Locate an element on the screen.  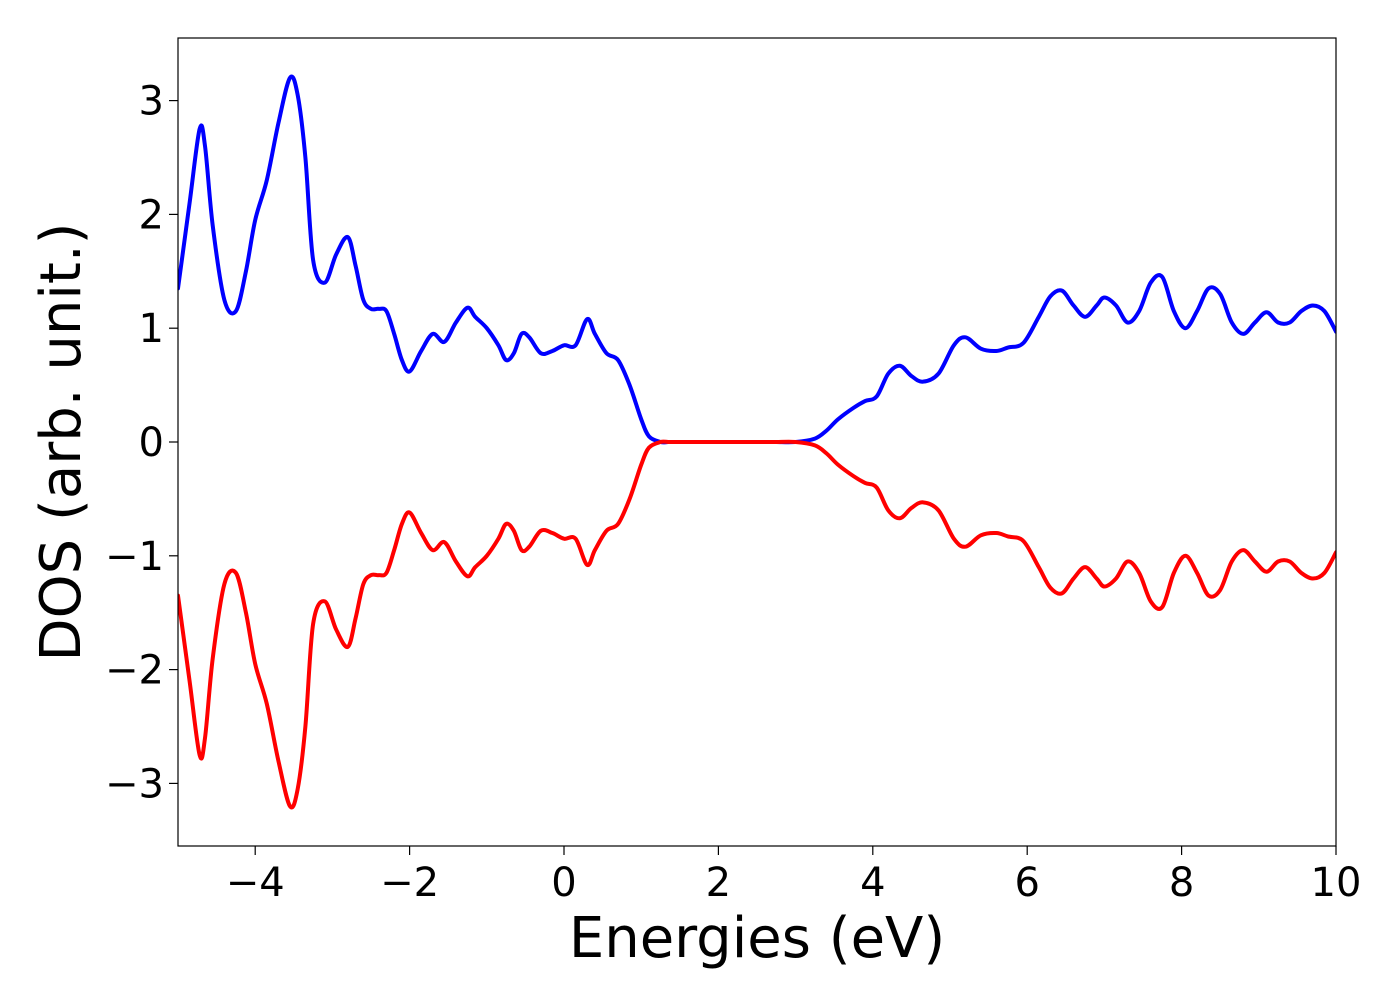
y-axis: −3 −2 −1 0 1 2 3 is located at coordinates (141, 443).